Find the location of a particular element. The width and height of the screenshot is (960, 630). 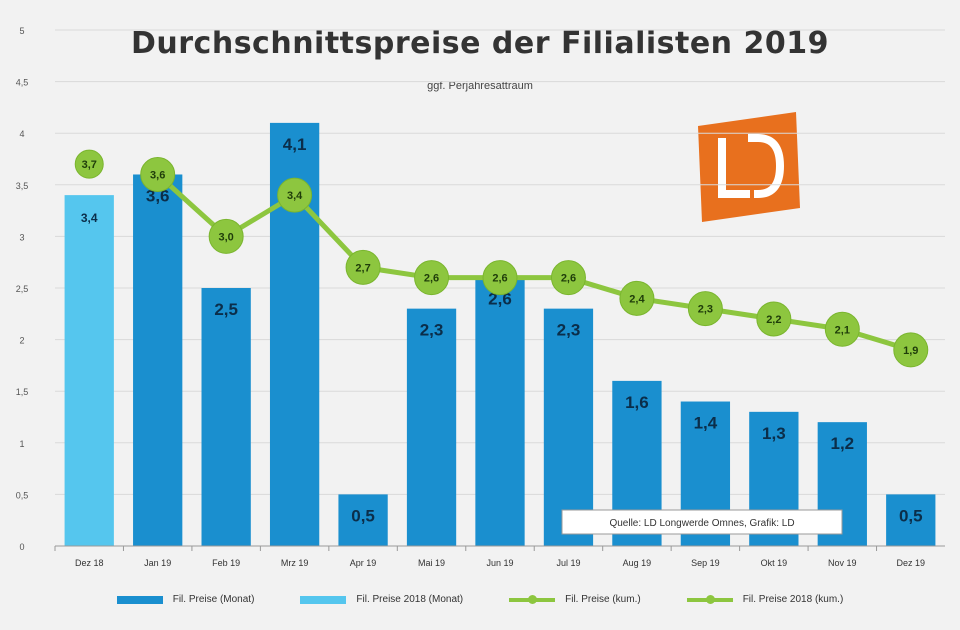

line-value-label: 3,4 is located at coordinates (295, 196).